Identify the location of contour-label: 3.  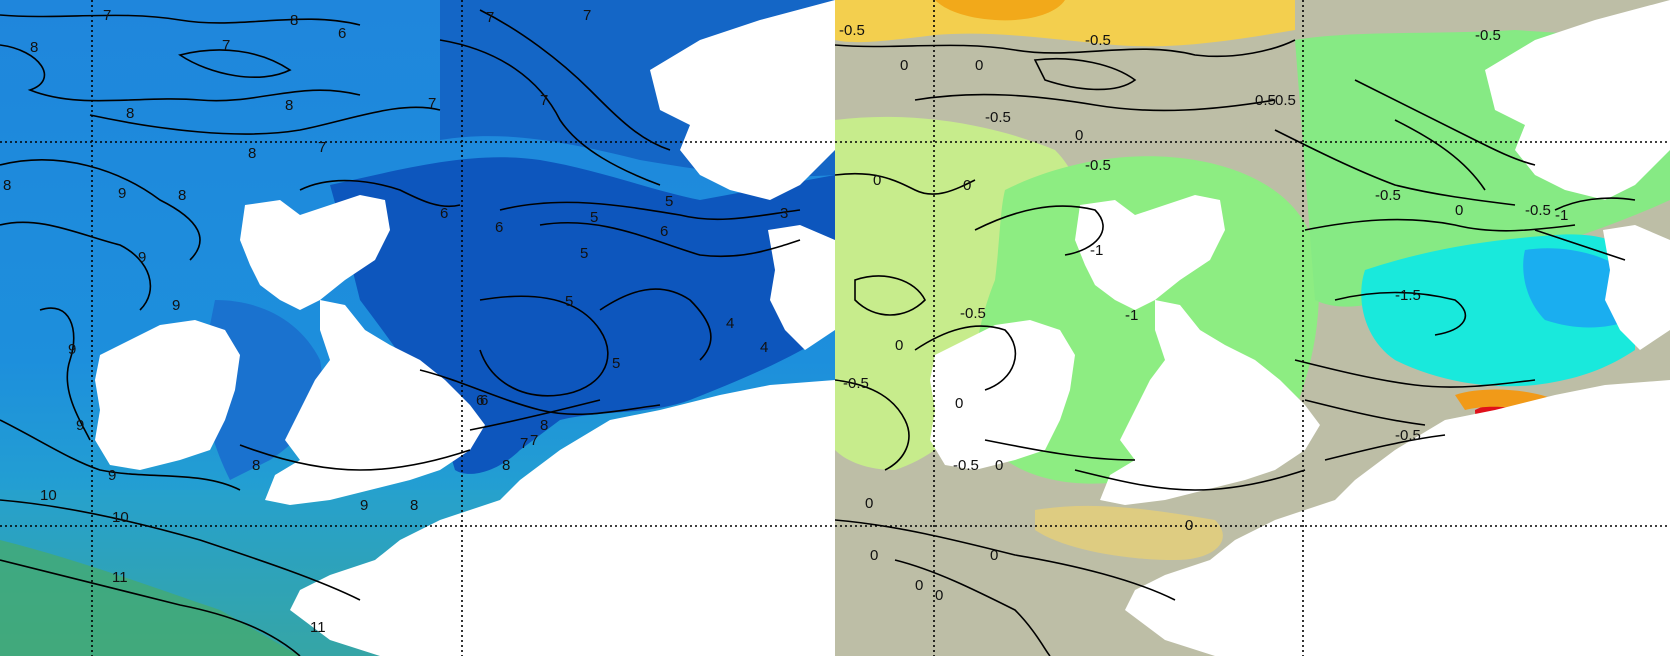
(784, 213).